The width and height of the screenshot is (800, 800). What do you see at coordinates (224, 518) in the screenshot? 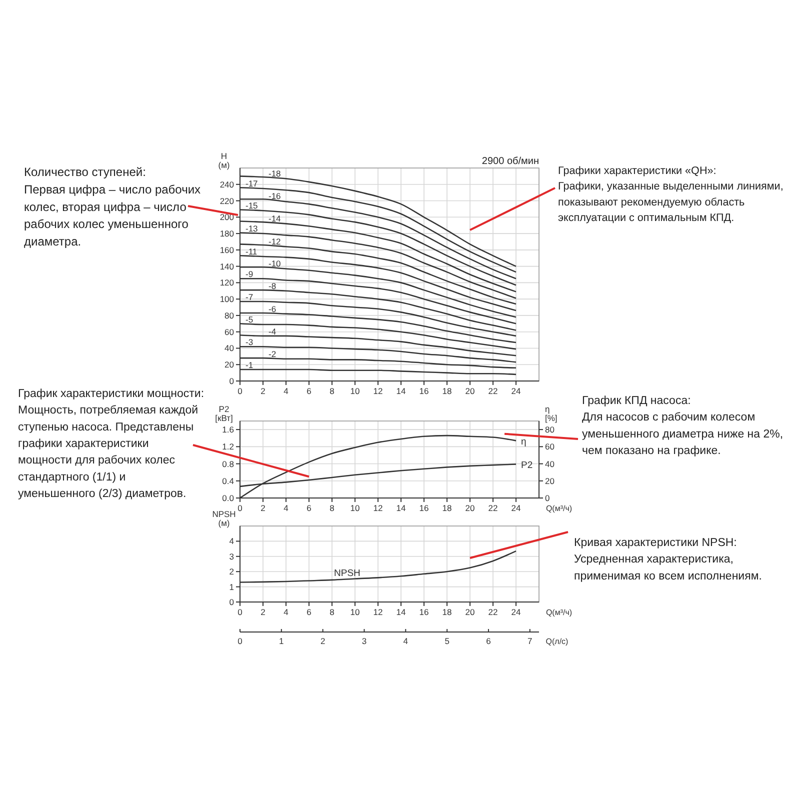
I see `y-axis-title: NPSH (м)` at bounding box center [224, 518].